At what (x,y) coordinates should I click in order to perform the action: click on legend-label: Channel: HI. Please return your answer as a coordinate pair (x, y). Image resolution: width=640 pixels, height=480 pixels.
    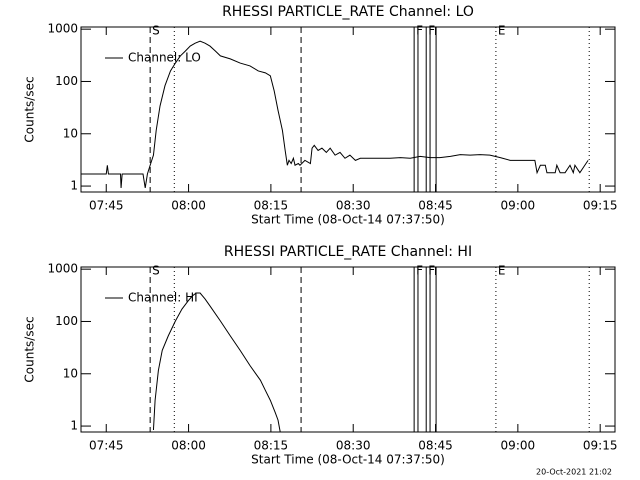
    Looking at the image, I should click on (163, 298).